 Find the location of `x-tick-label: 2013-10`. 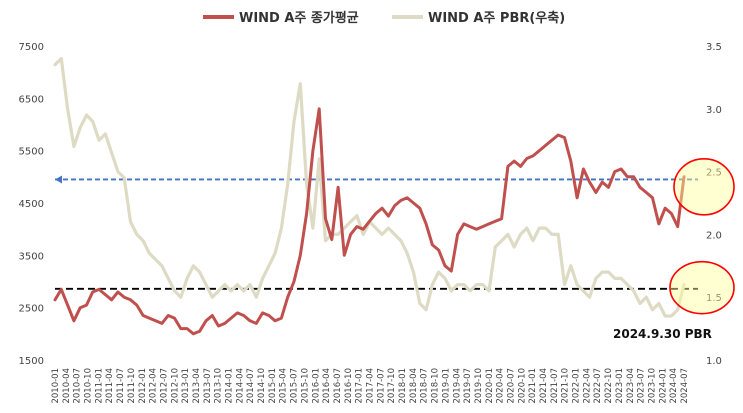

x-tick-label: 2013-10 is located at coordinates (219, 386).